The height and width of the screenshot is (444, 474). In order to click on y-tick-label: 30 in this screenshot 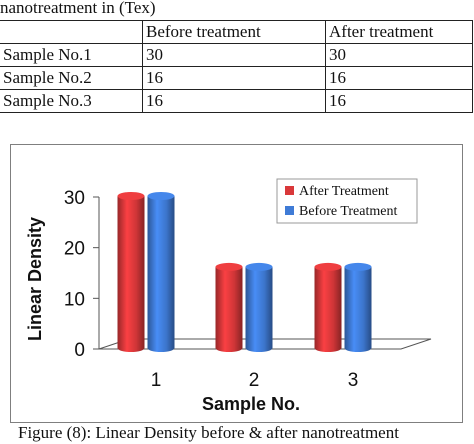, I will do `click(74, 198)`.